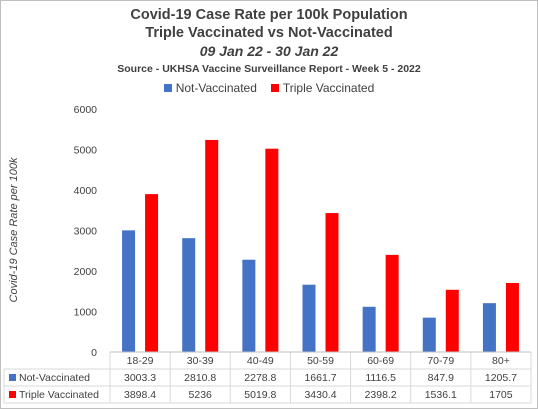 Image resolution: width=538 pixels, height=409 pixels. Describe the element at coordinates (59, 395) in the screenshot. I see `table-row-label-triple-vaccinated: Triple Vaccinated` at that location.